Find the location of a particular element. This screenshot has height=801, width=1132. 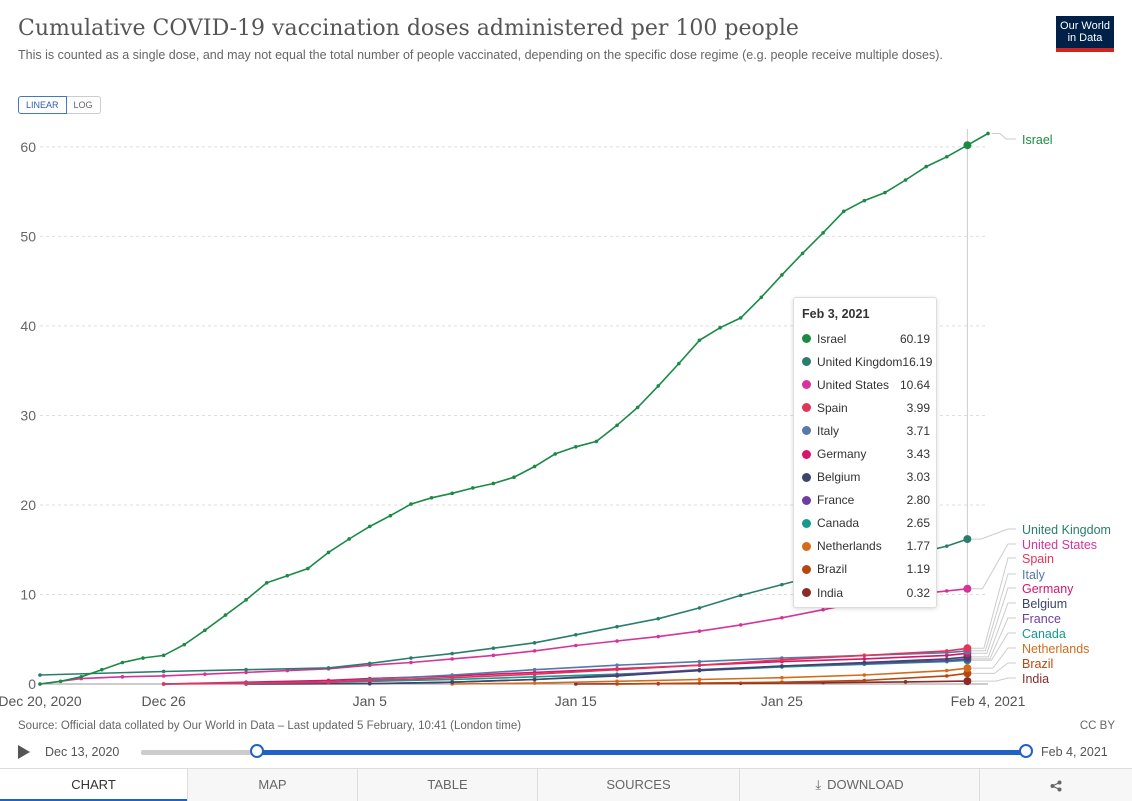

license-link: CC BY is located at coordinates (1097, 726).